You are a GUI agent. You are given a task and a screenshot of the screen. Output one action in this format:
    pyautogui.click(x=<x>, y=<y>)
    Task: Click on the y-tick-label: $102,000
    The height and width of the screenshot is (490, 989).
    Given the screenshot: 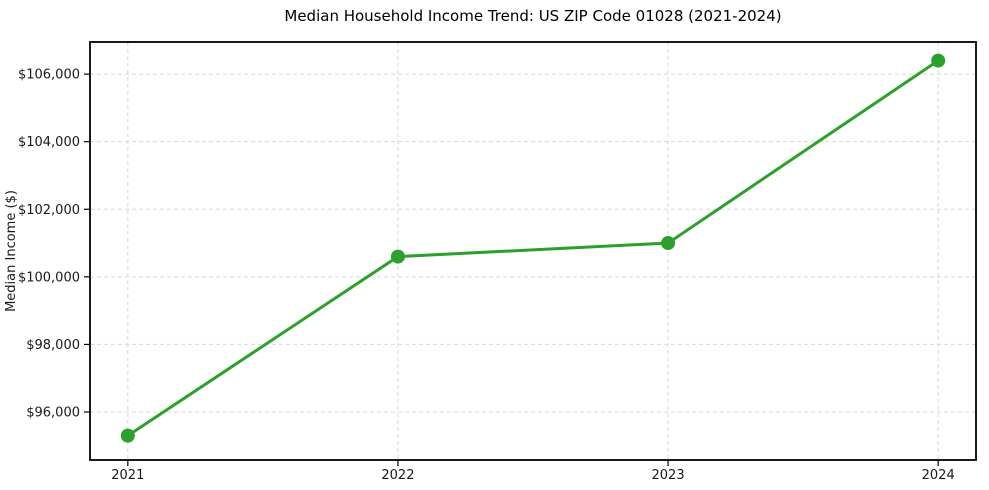 What is the action you would take?
    pyautogui.click(x=49, y=210)
    